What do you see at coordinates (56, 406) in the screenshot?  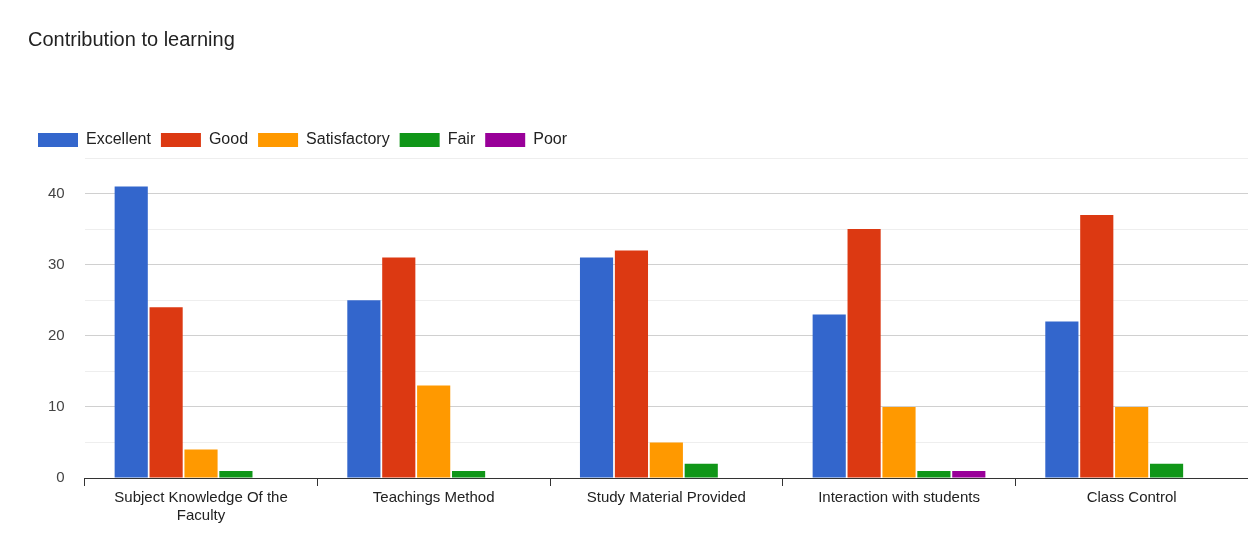 I see `y-tick-label: 10` at bounding box center [56, 406].